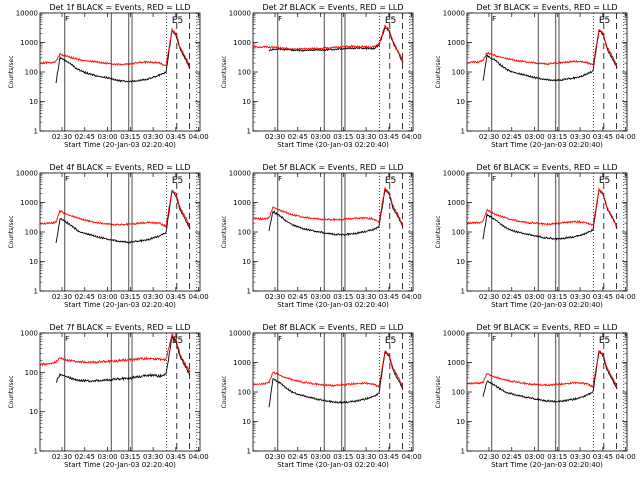 This screenshot has width=640, height=480. Describe the element at coordinates (119, 327) in the screenshot. I see `chart-title: Det 7f BLACK = Events, RED = LLD` at that location.